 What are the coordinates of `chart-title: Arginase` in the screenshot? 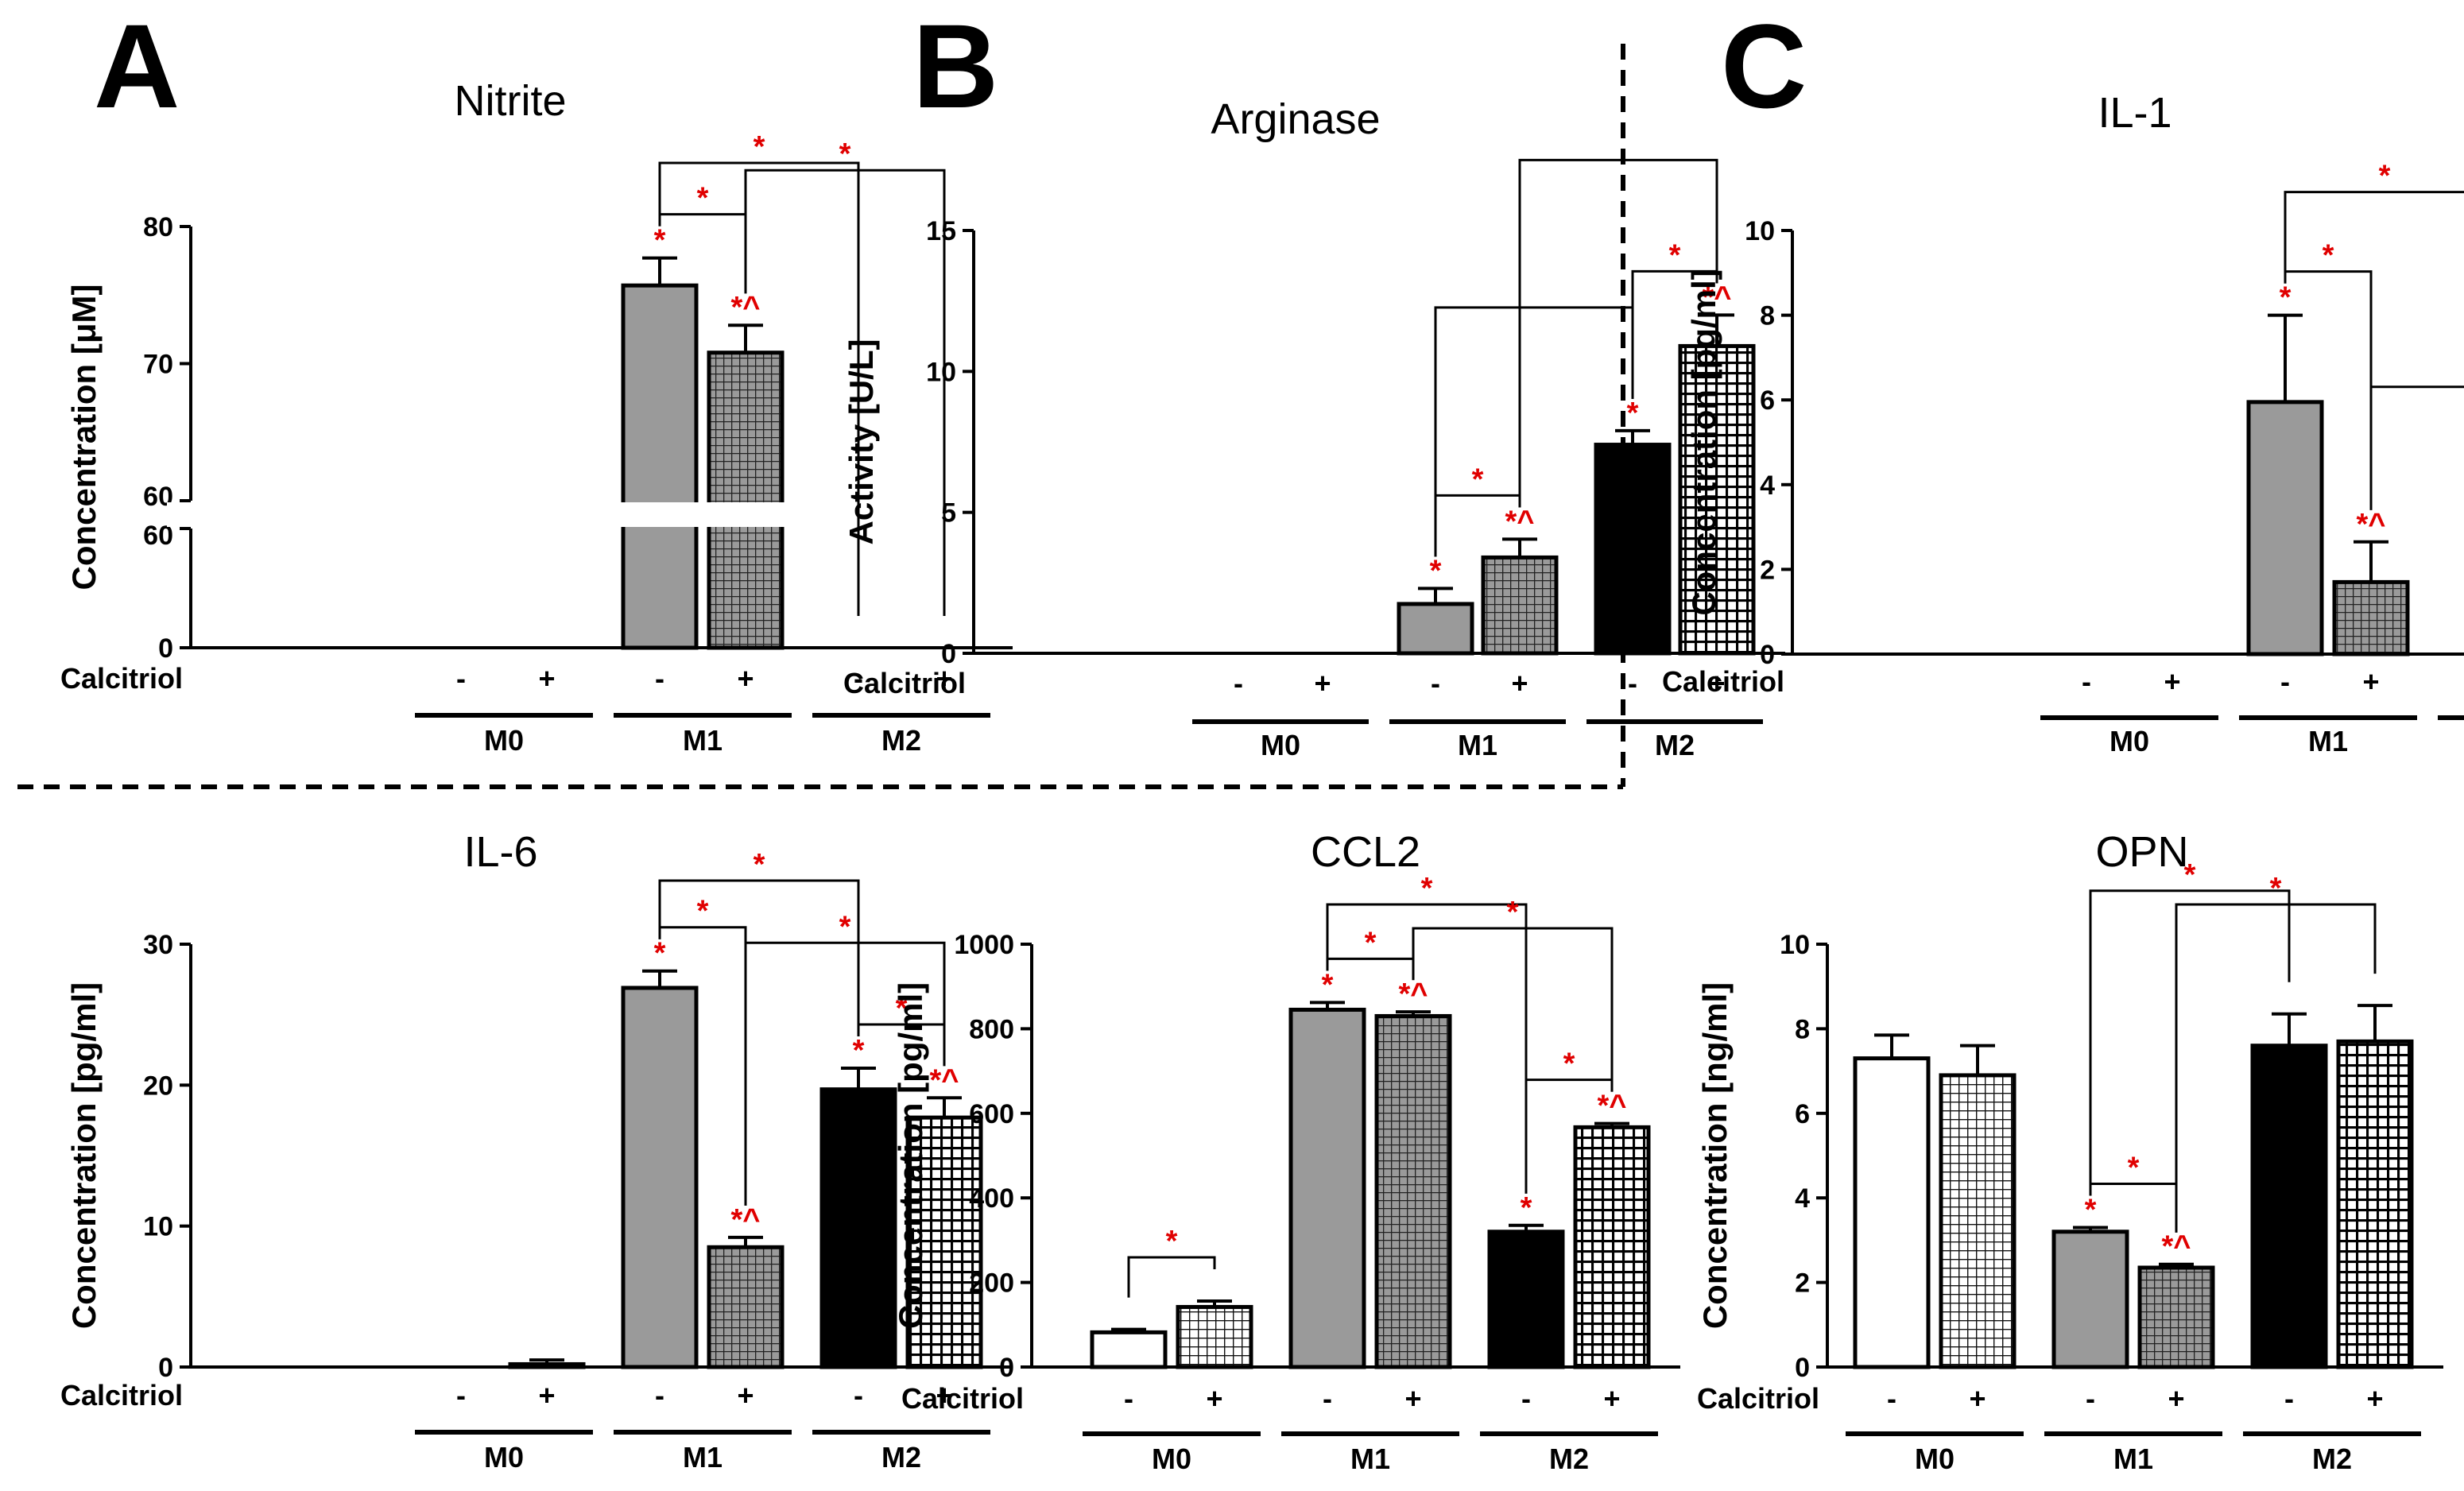 It's located at (1295, 119).